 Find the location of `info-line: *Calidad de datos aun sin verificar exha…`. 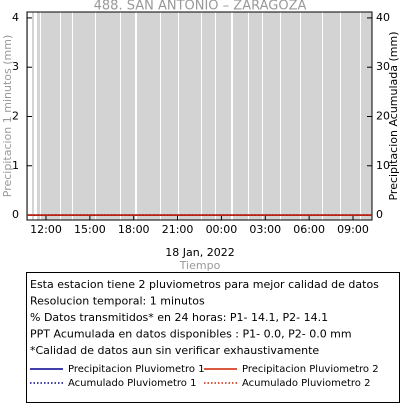

info-line: *Calidad de datos aun sin verificar exha… is located at coordinates (174, 350).